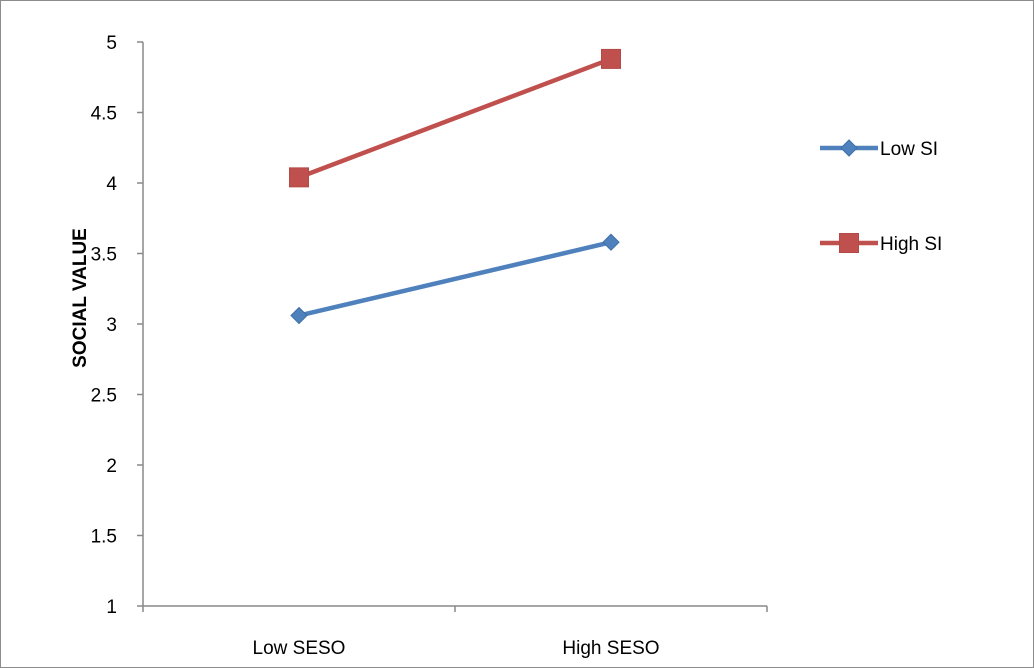  I want to click on y-tick-label: 1.5, so click(104, 537).